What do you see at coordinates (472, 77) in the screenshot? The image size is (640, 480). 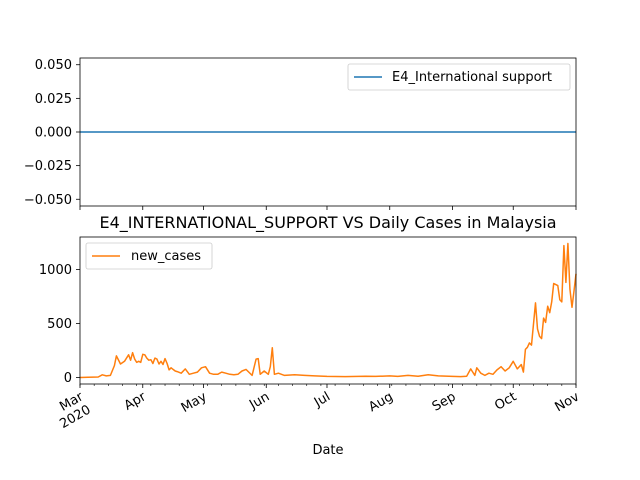 I see `top-legend-label: E4_International support` at bounding box center [472, 77].